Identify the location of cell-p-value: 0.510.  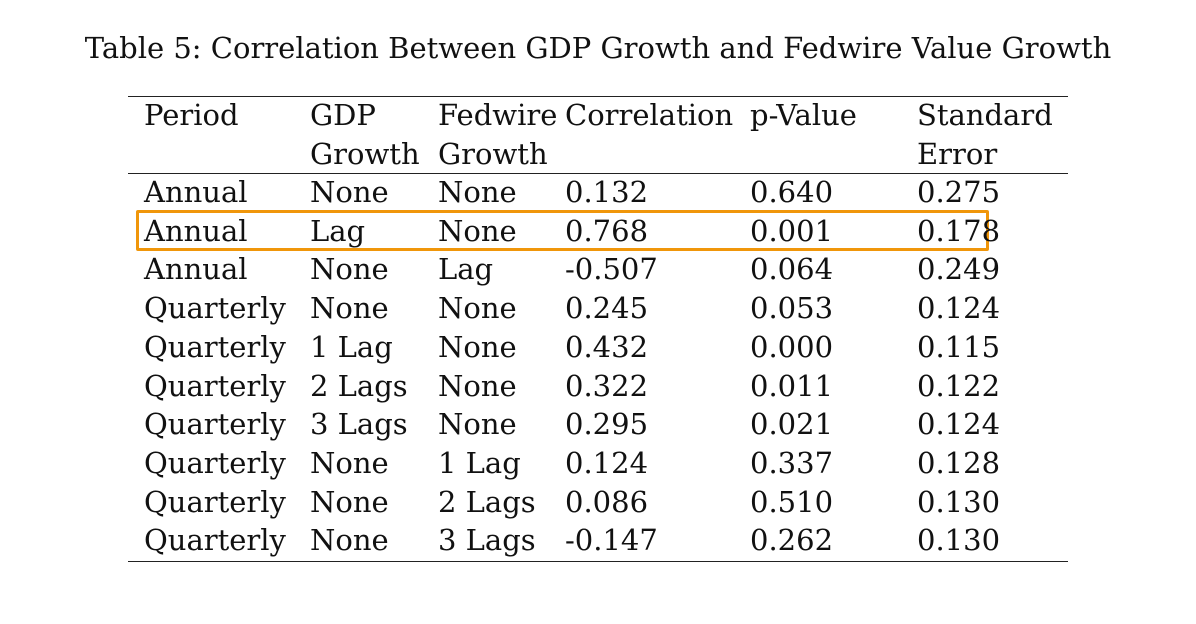
(792, 501).